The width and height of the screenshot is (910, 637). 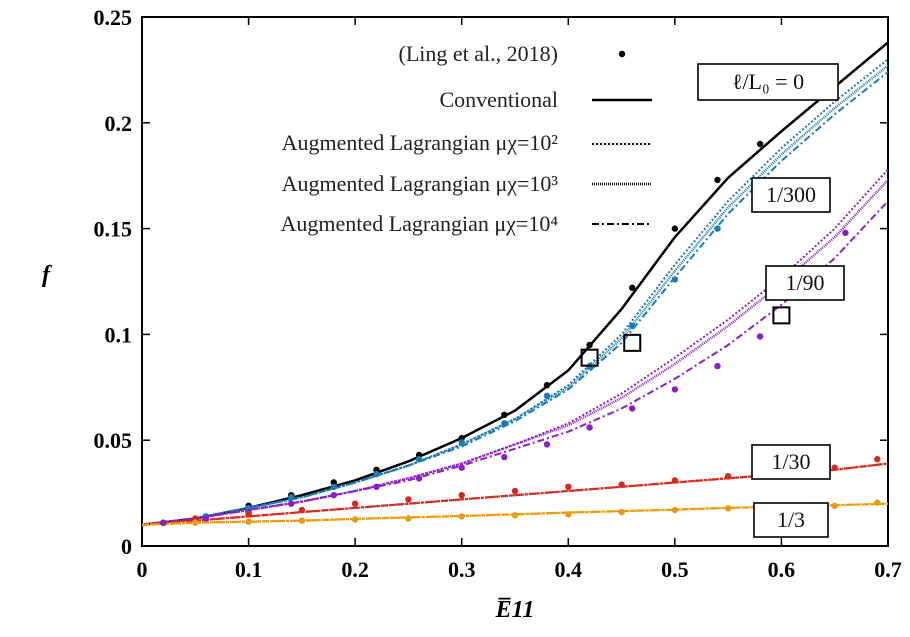 I want to click on square-markers, so click(x=685, y=336).